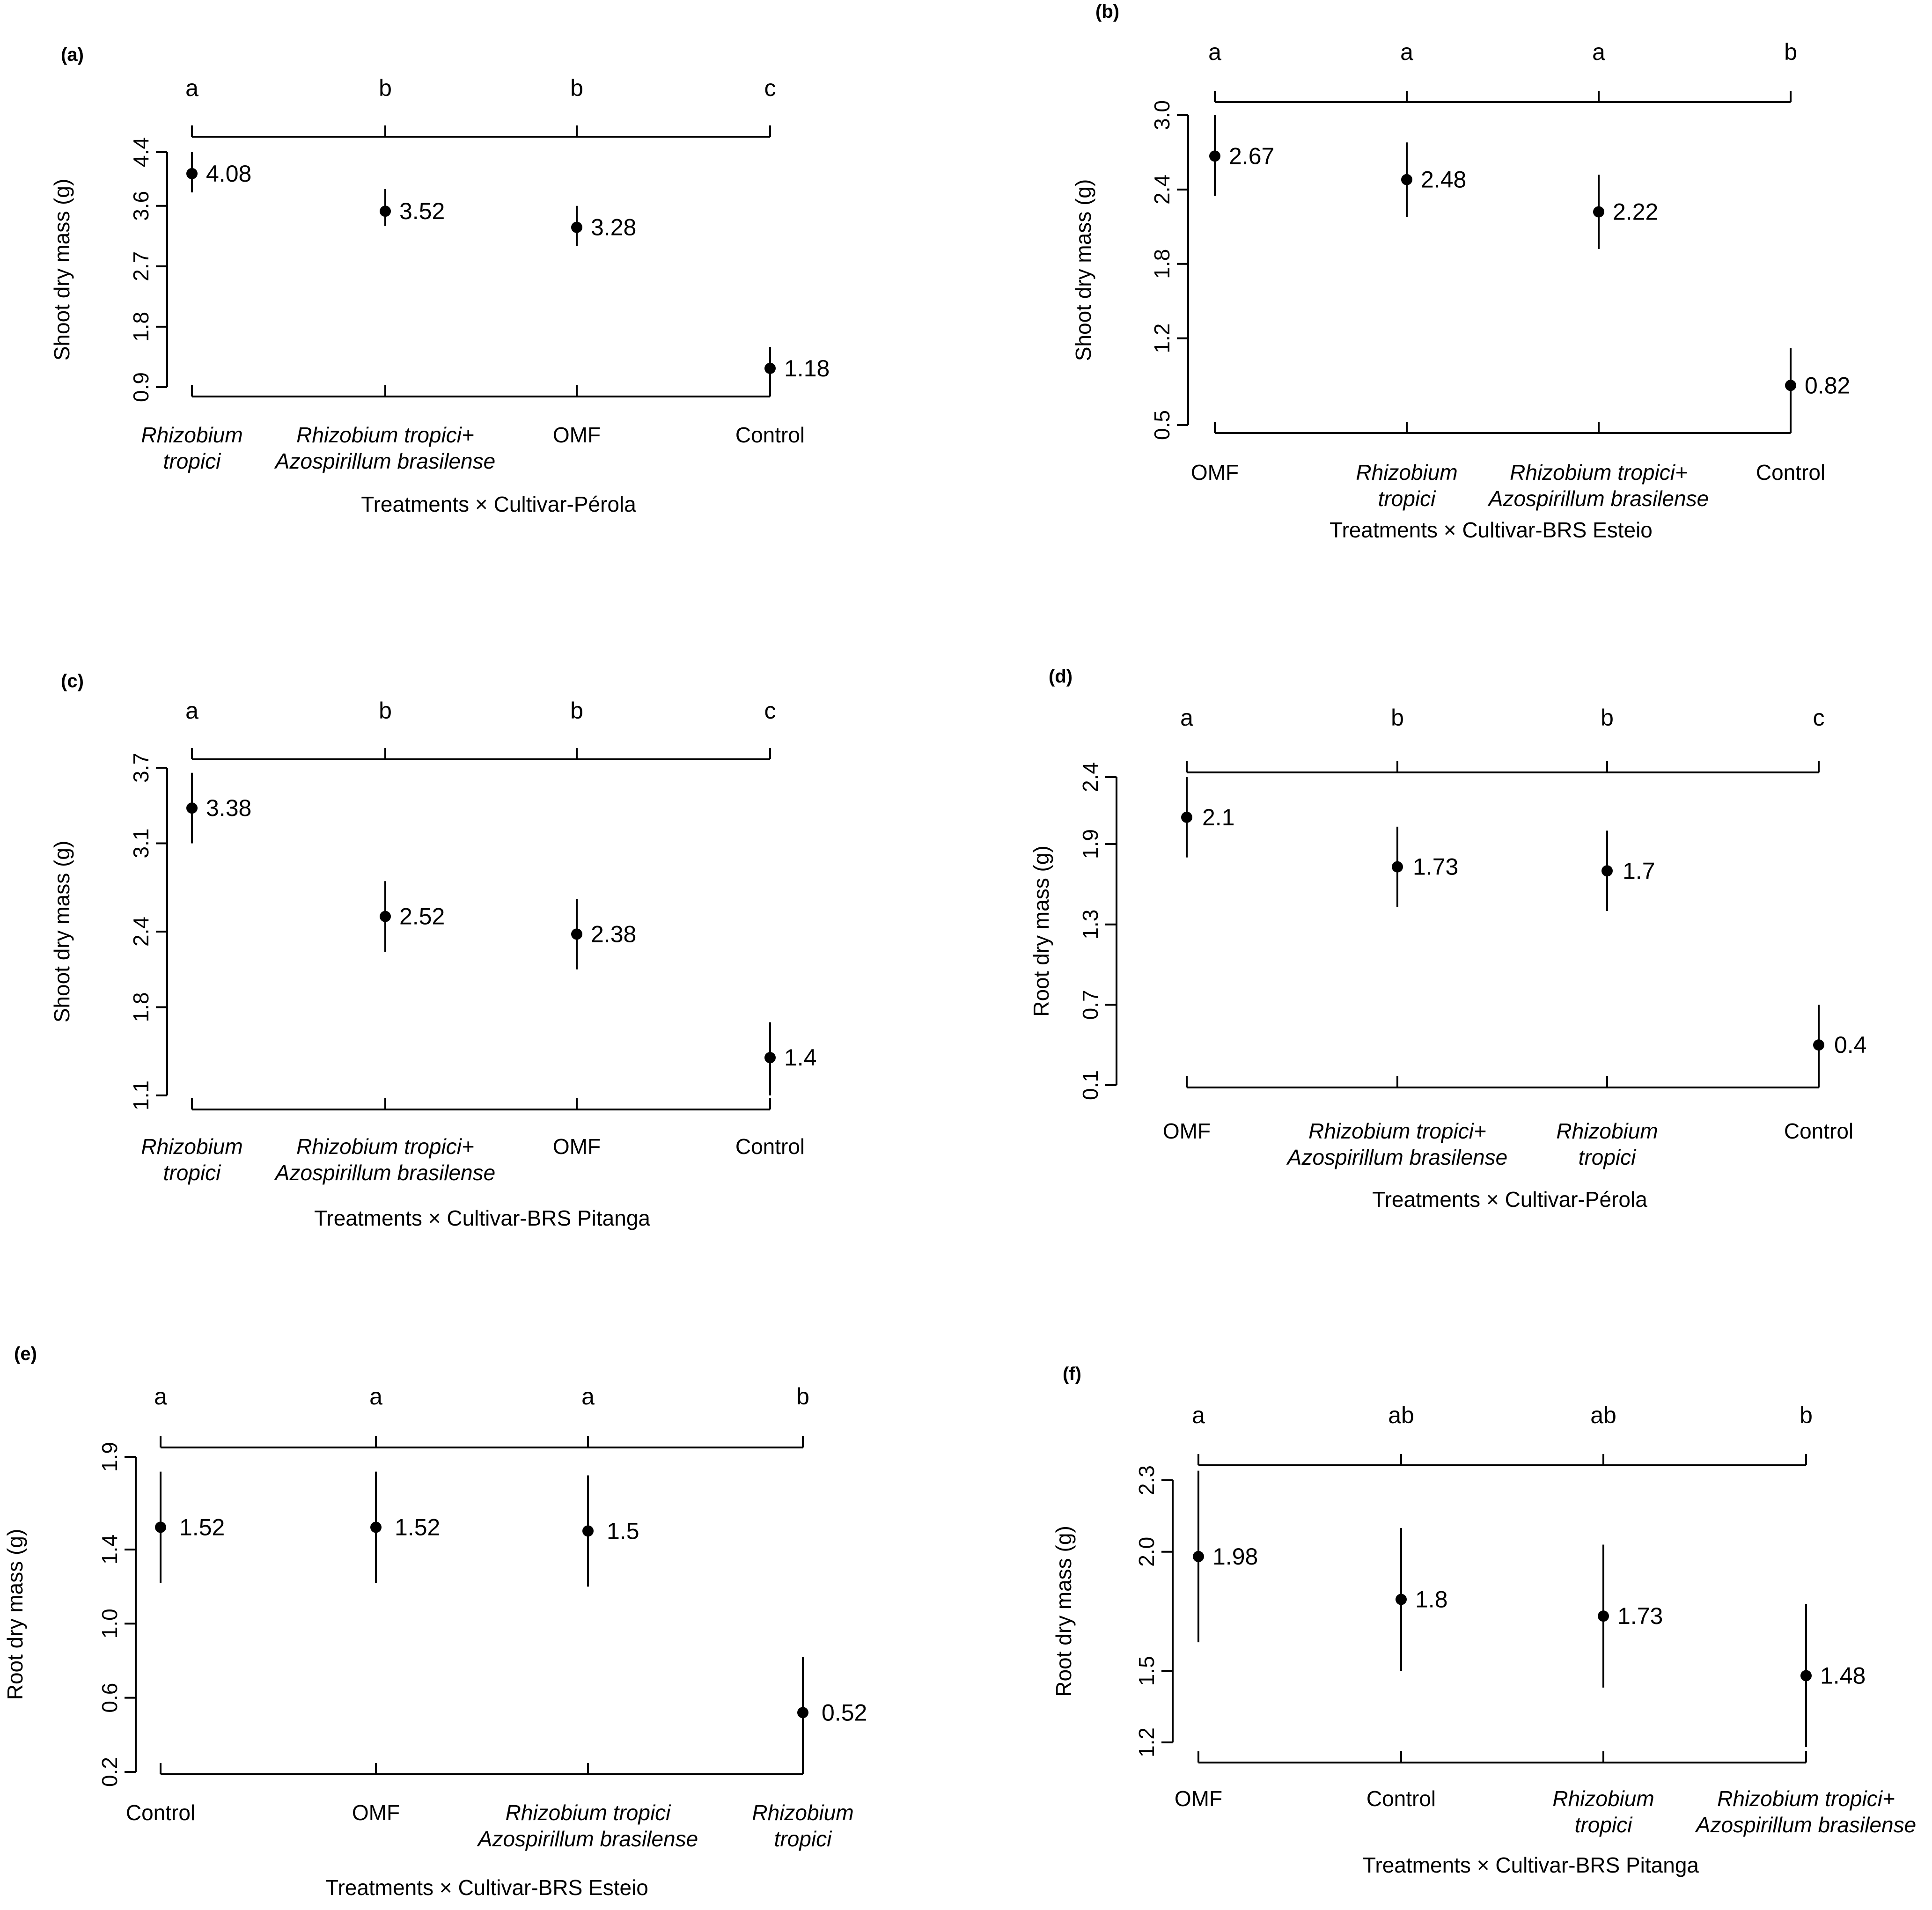 The height and width of the screenshot is (1910, 1932). What do you see at coordinates (1162, 115) in the screenshot?
I see `y-tick-label: 3.0` at bounding box center [1162, 115].